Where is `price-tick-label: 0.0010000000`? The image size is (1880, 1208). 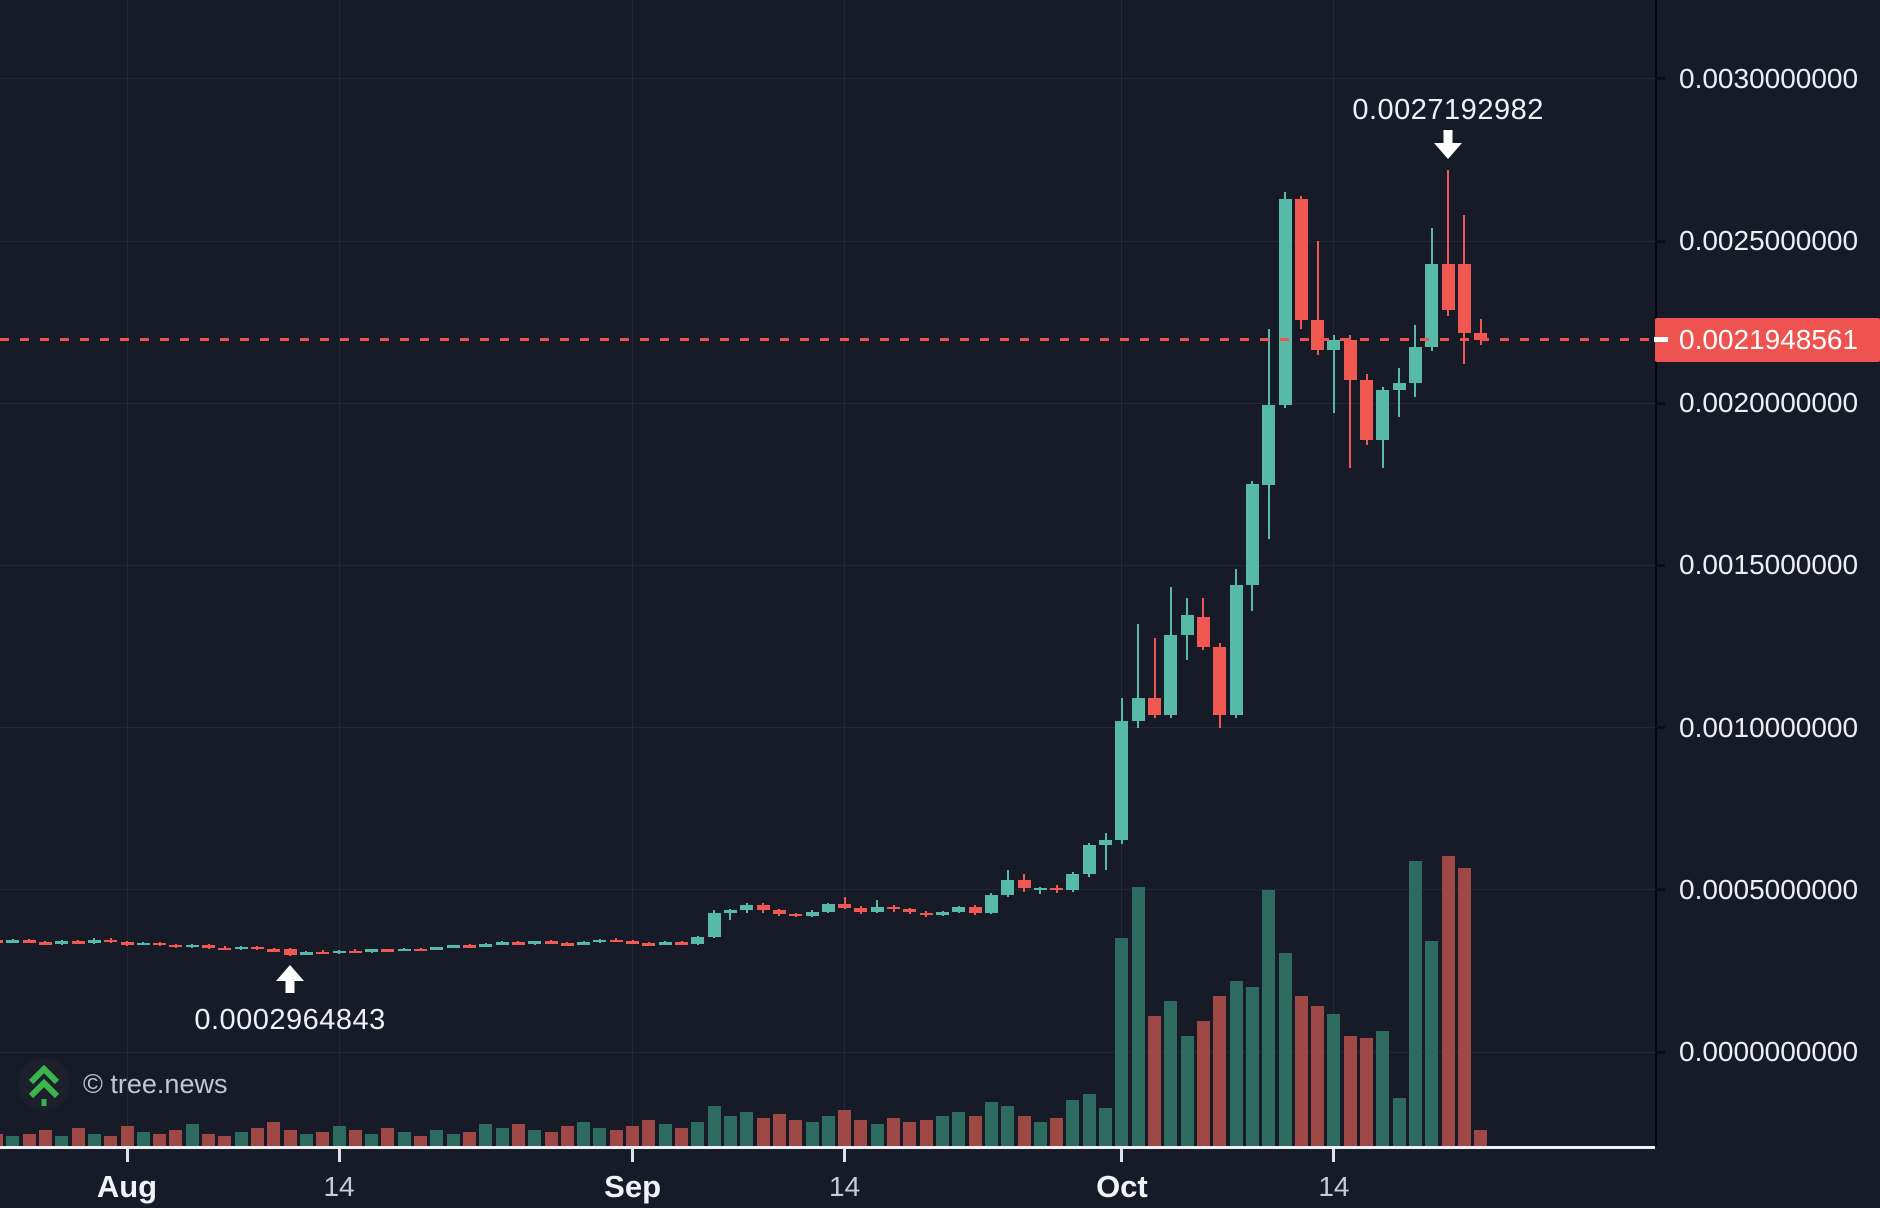 price-tick-label: 0.0010000000 is located at coordinates (1769, 727).